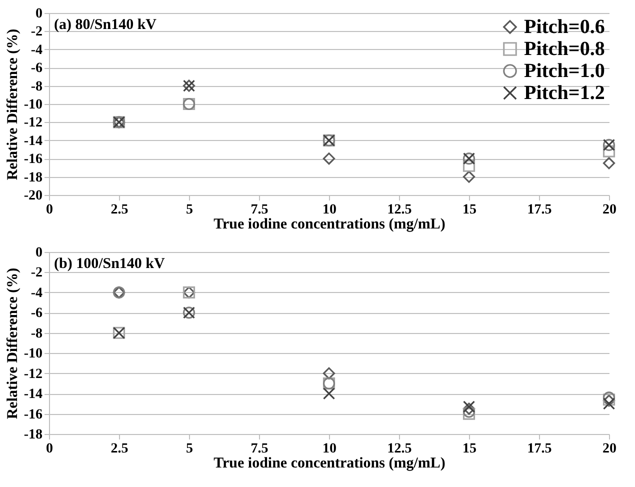  I want to click on y-tick-label: -20, so click(33, 196).